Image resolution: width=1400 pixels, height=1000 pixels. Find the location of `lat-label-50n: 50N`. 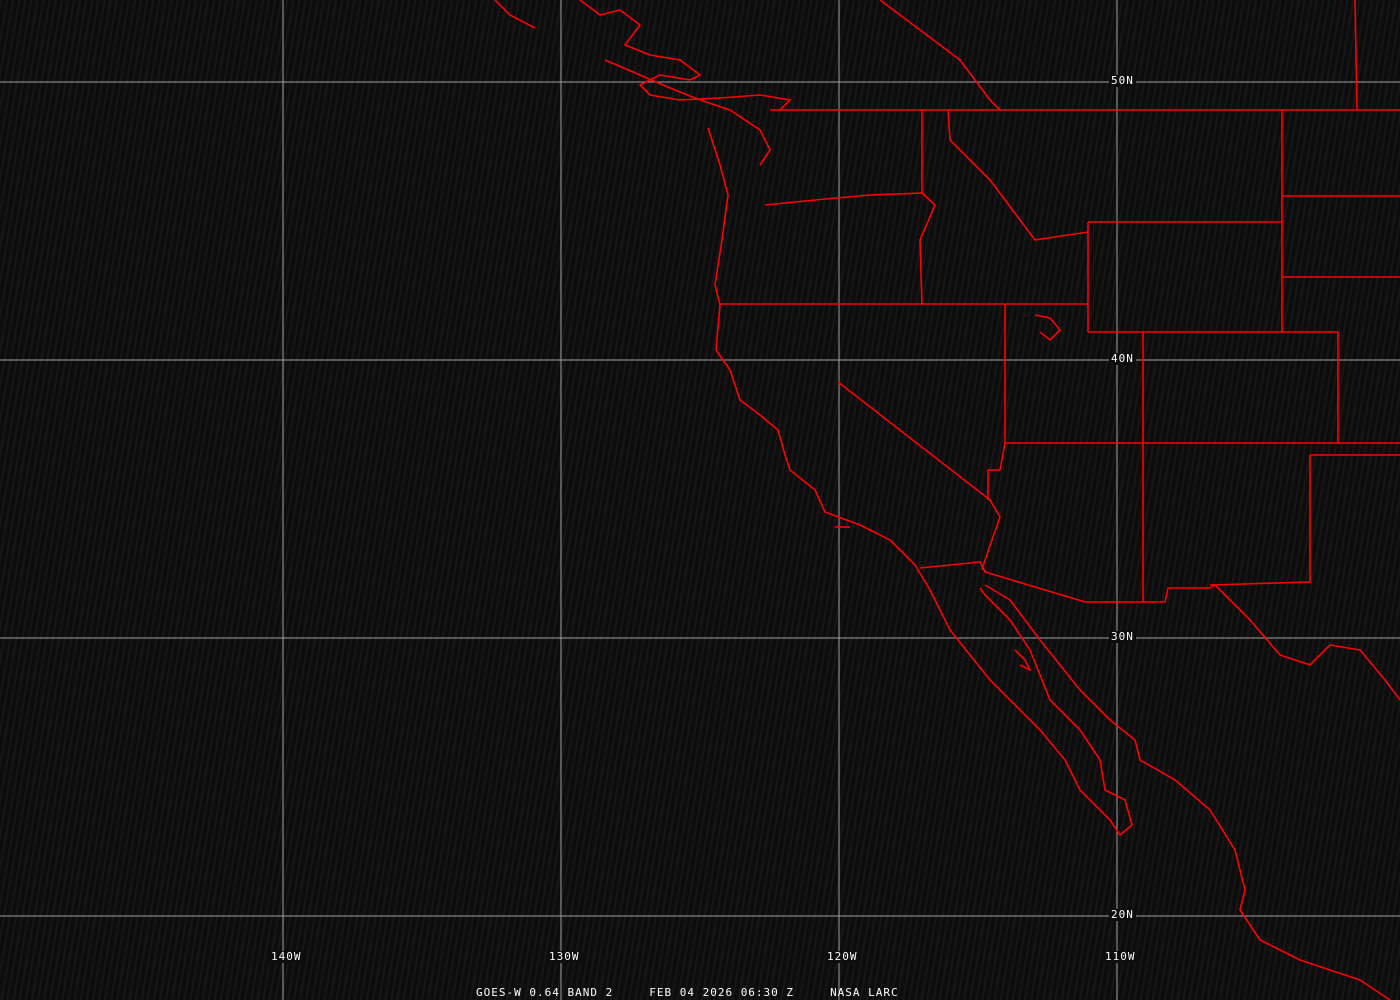

lat-label-50n: 50N is located at coordinates (1122, 80).